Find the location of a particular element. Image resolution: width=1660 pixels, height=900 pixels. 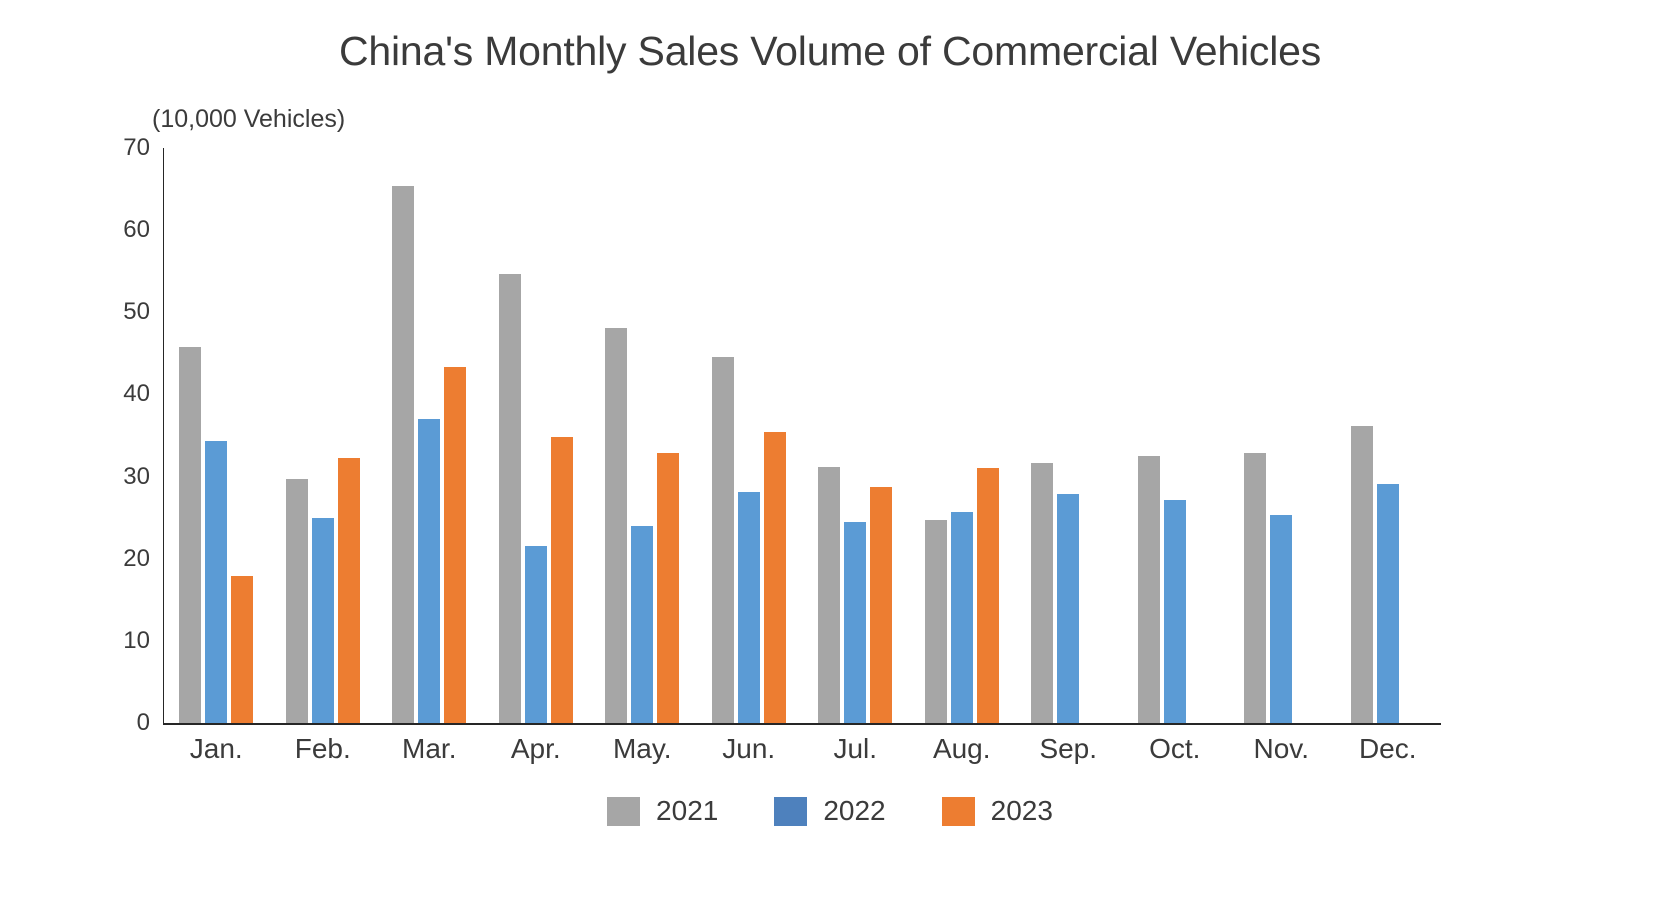

bar-2021-feb is located at coordinates (296, 601).